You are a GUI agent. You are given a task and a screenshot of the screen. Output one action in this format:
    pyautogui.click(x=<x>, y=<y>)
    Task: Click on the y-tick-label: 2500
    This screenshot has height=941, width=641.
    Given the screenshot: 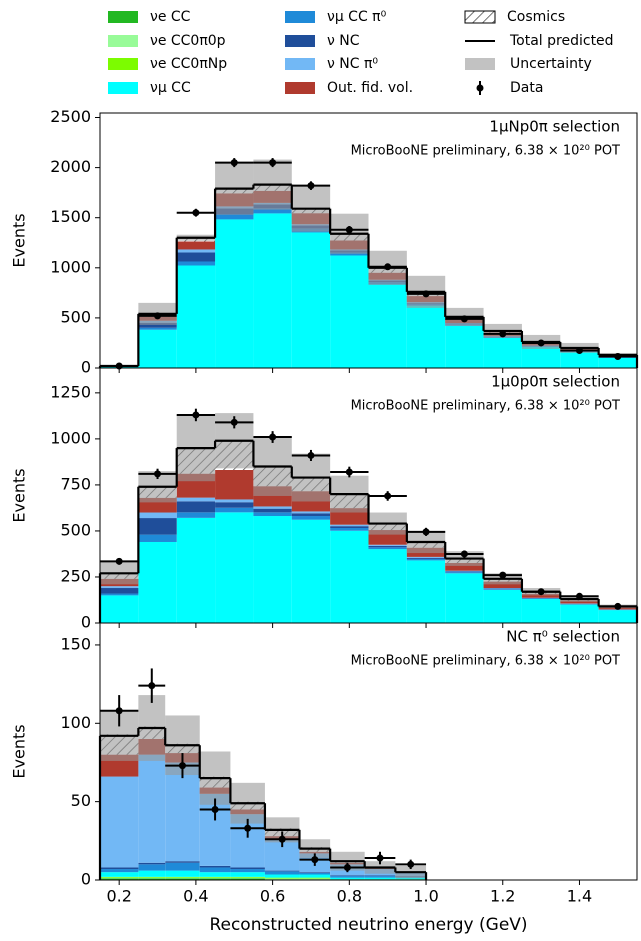 What is the action you would take?
    pyautogui.click(x=70, y=116)
    